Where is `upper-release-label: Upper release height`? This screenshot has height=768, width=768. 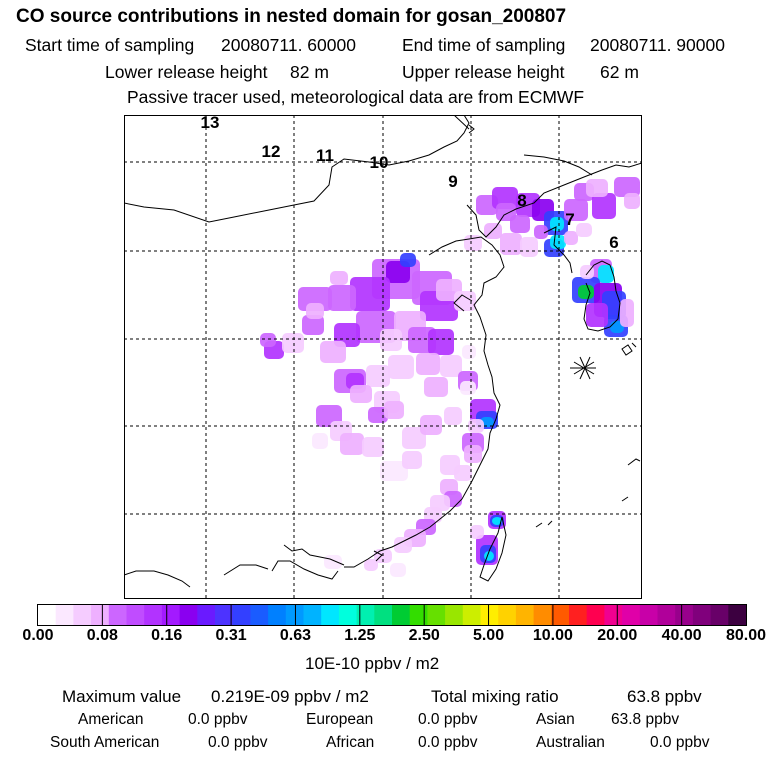 upper-release-label: Upper release height is located at coordinates (483, 72).